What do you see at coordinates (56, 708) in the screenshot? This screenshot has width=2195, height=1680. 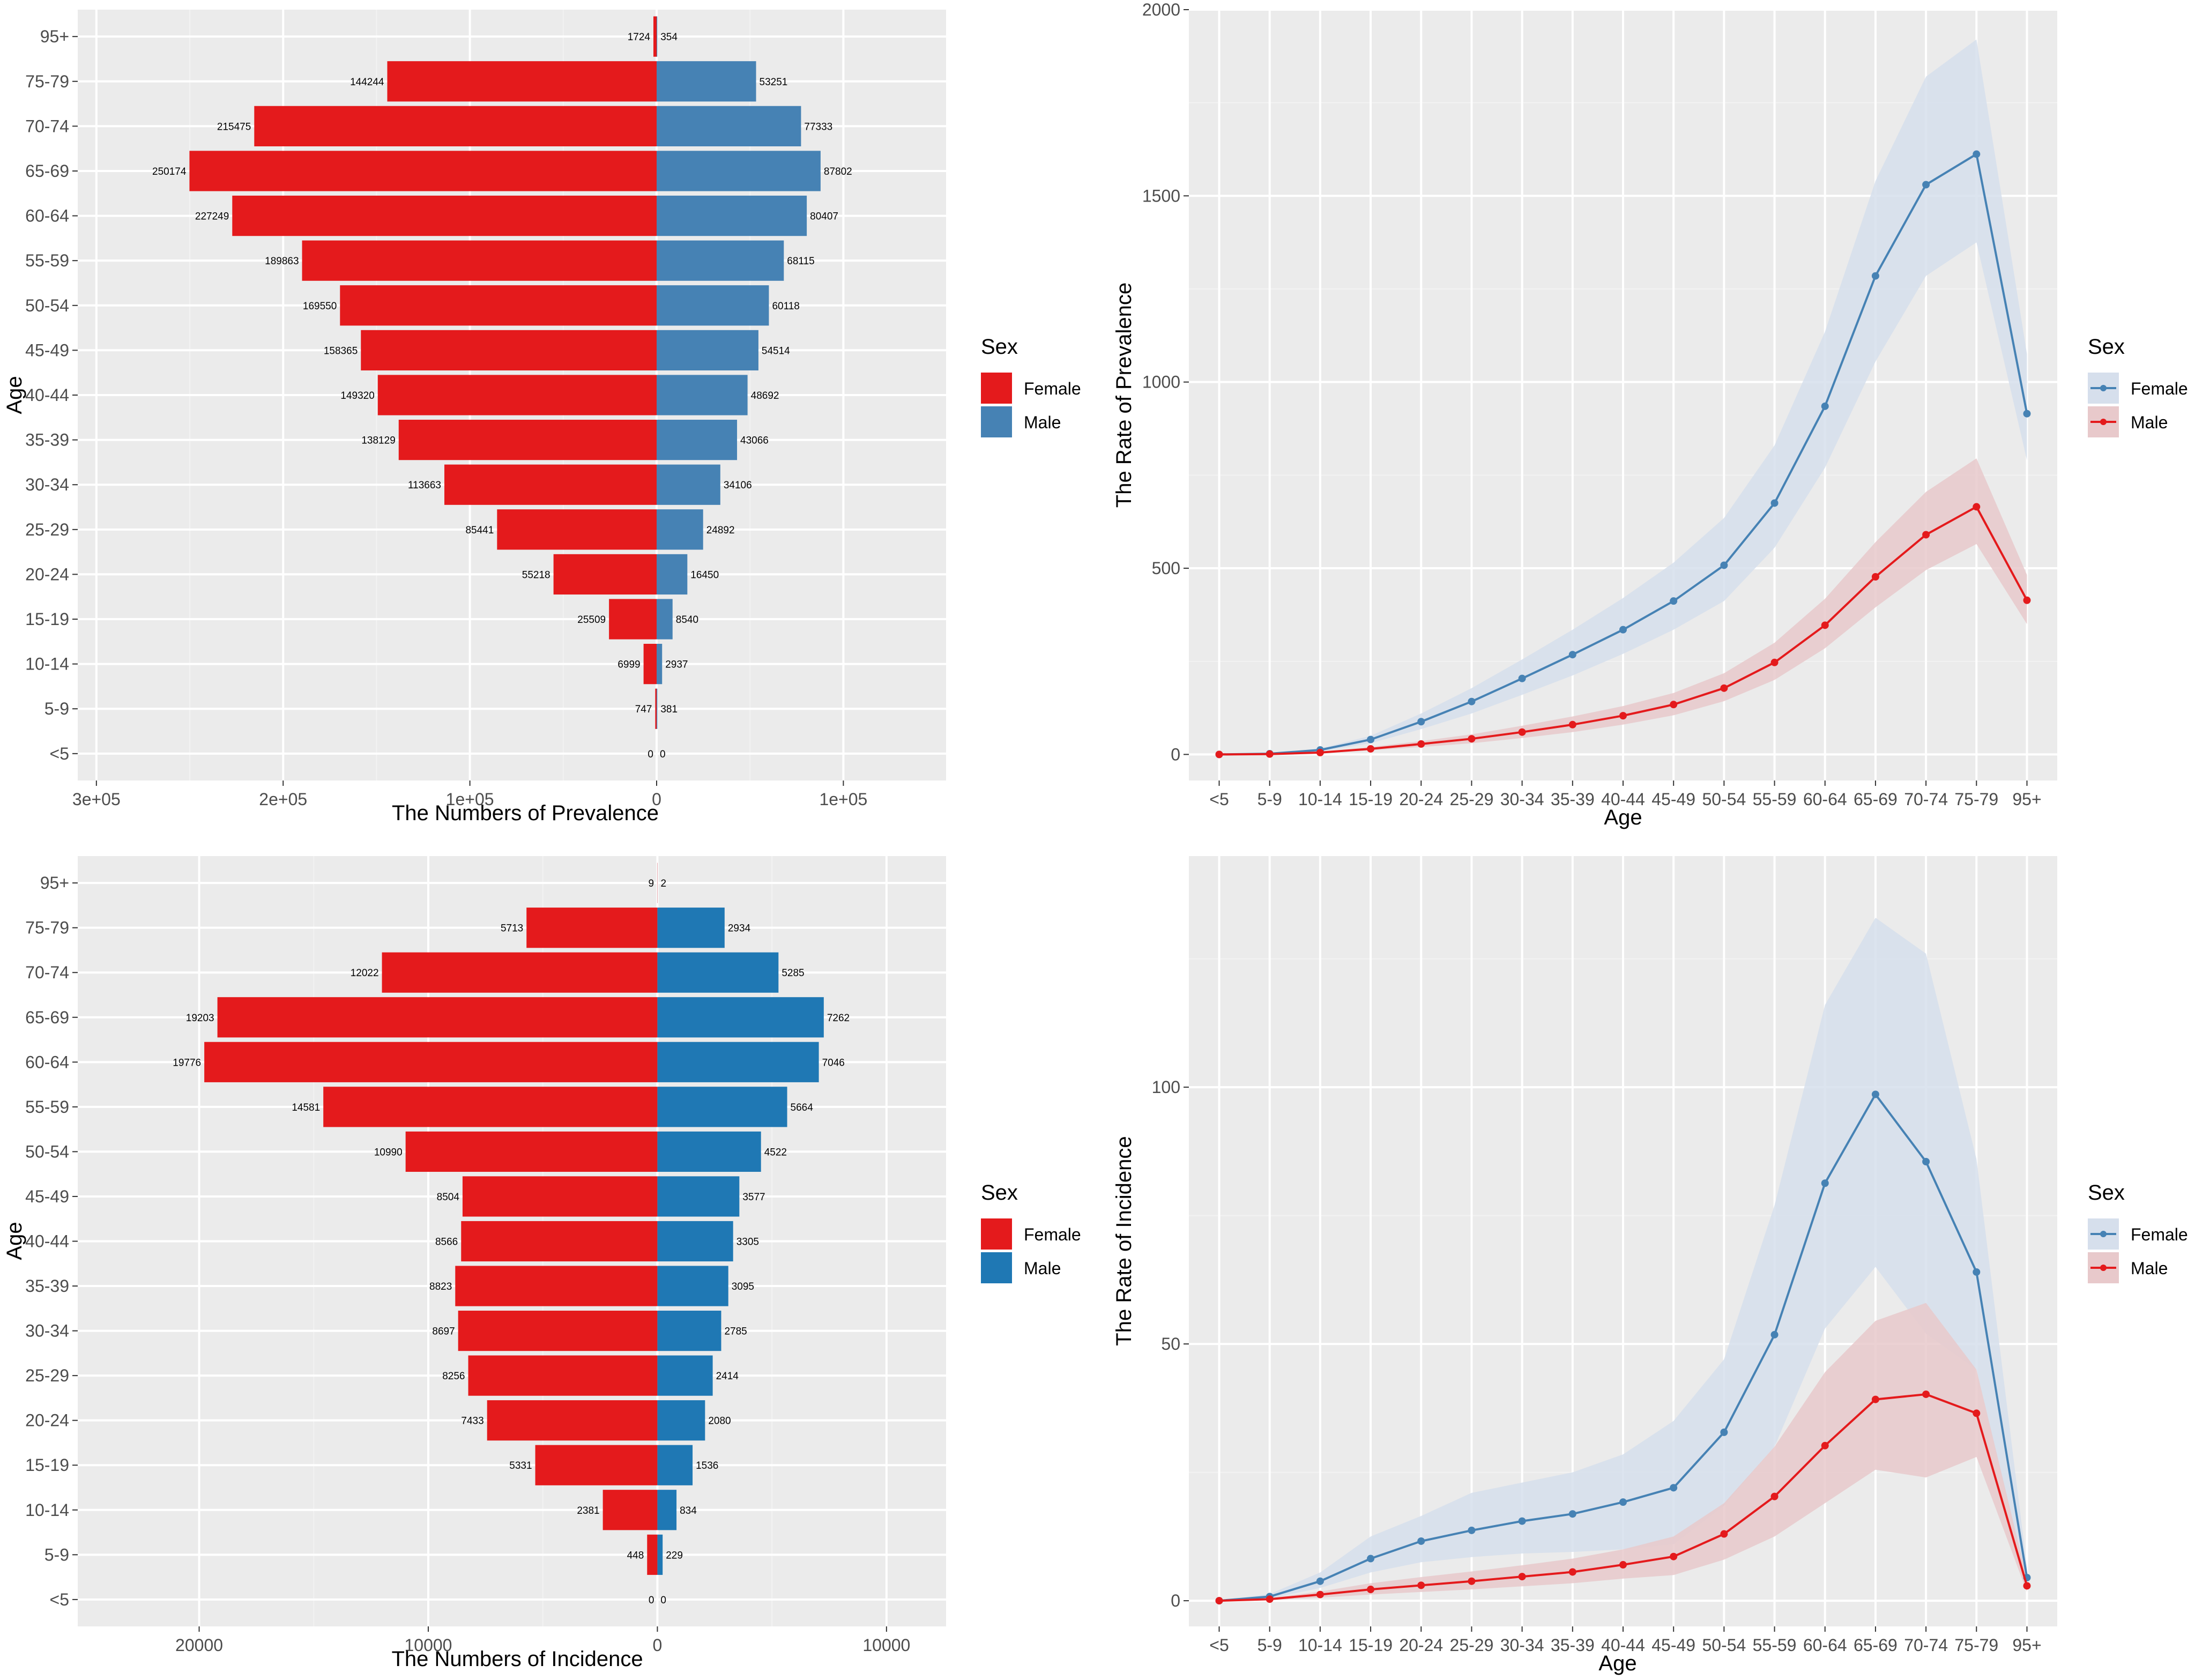 I see `tick-label-y: 5-9` at bounding box center [56, 708].